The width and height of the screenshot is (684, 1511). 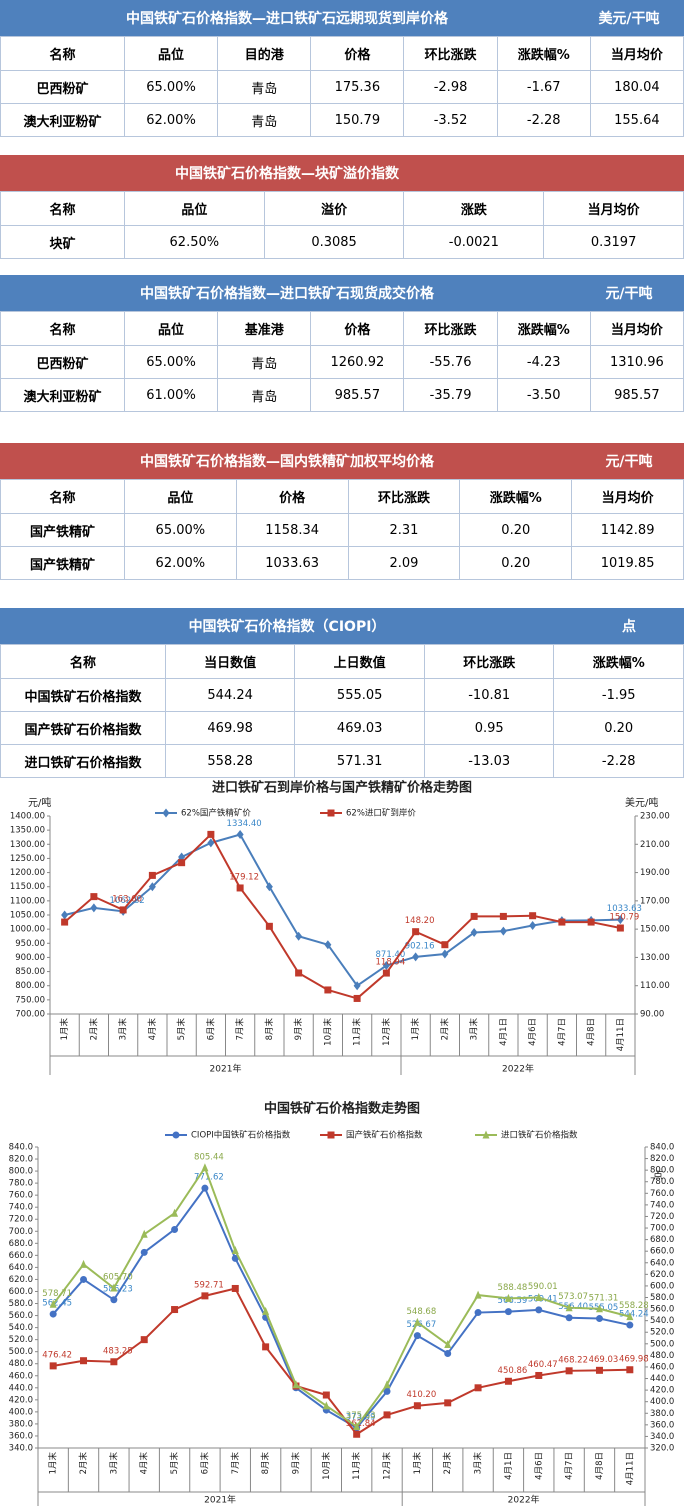 What do you see at coordinates (204, 1463) in the screenshot?
I see `x-tick-label: 6月末` at bounding box center [204, 1463].